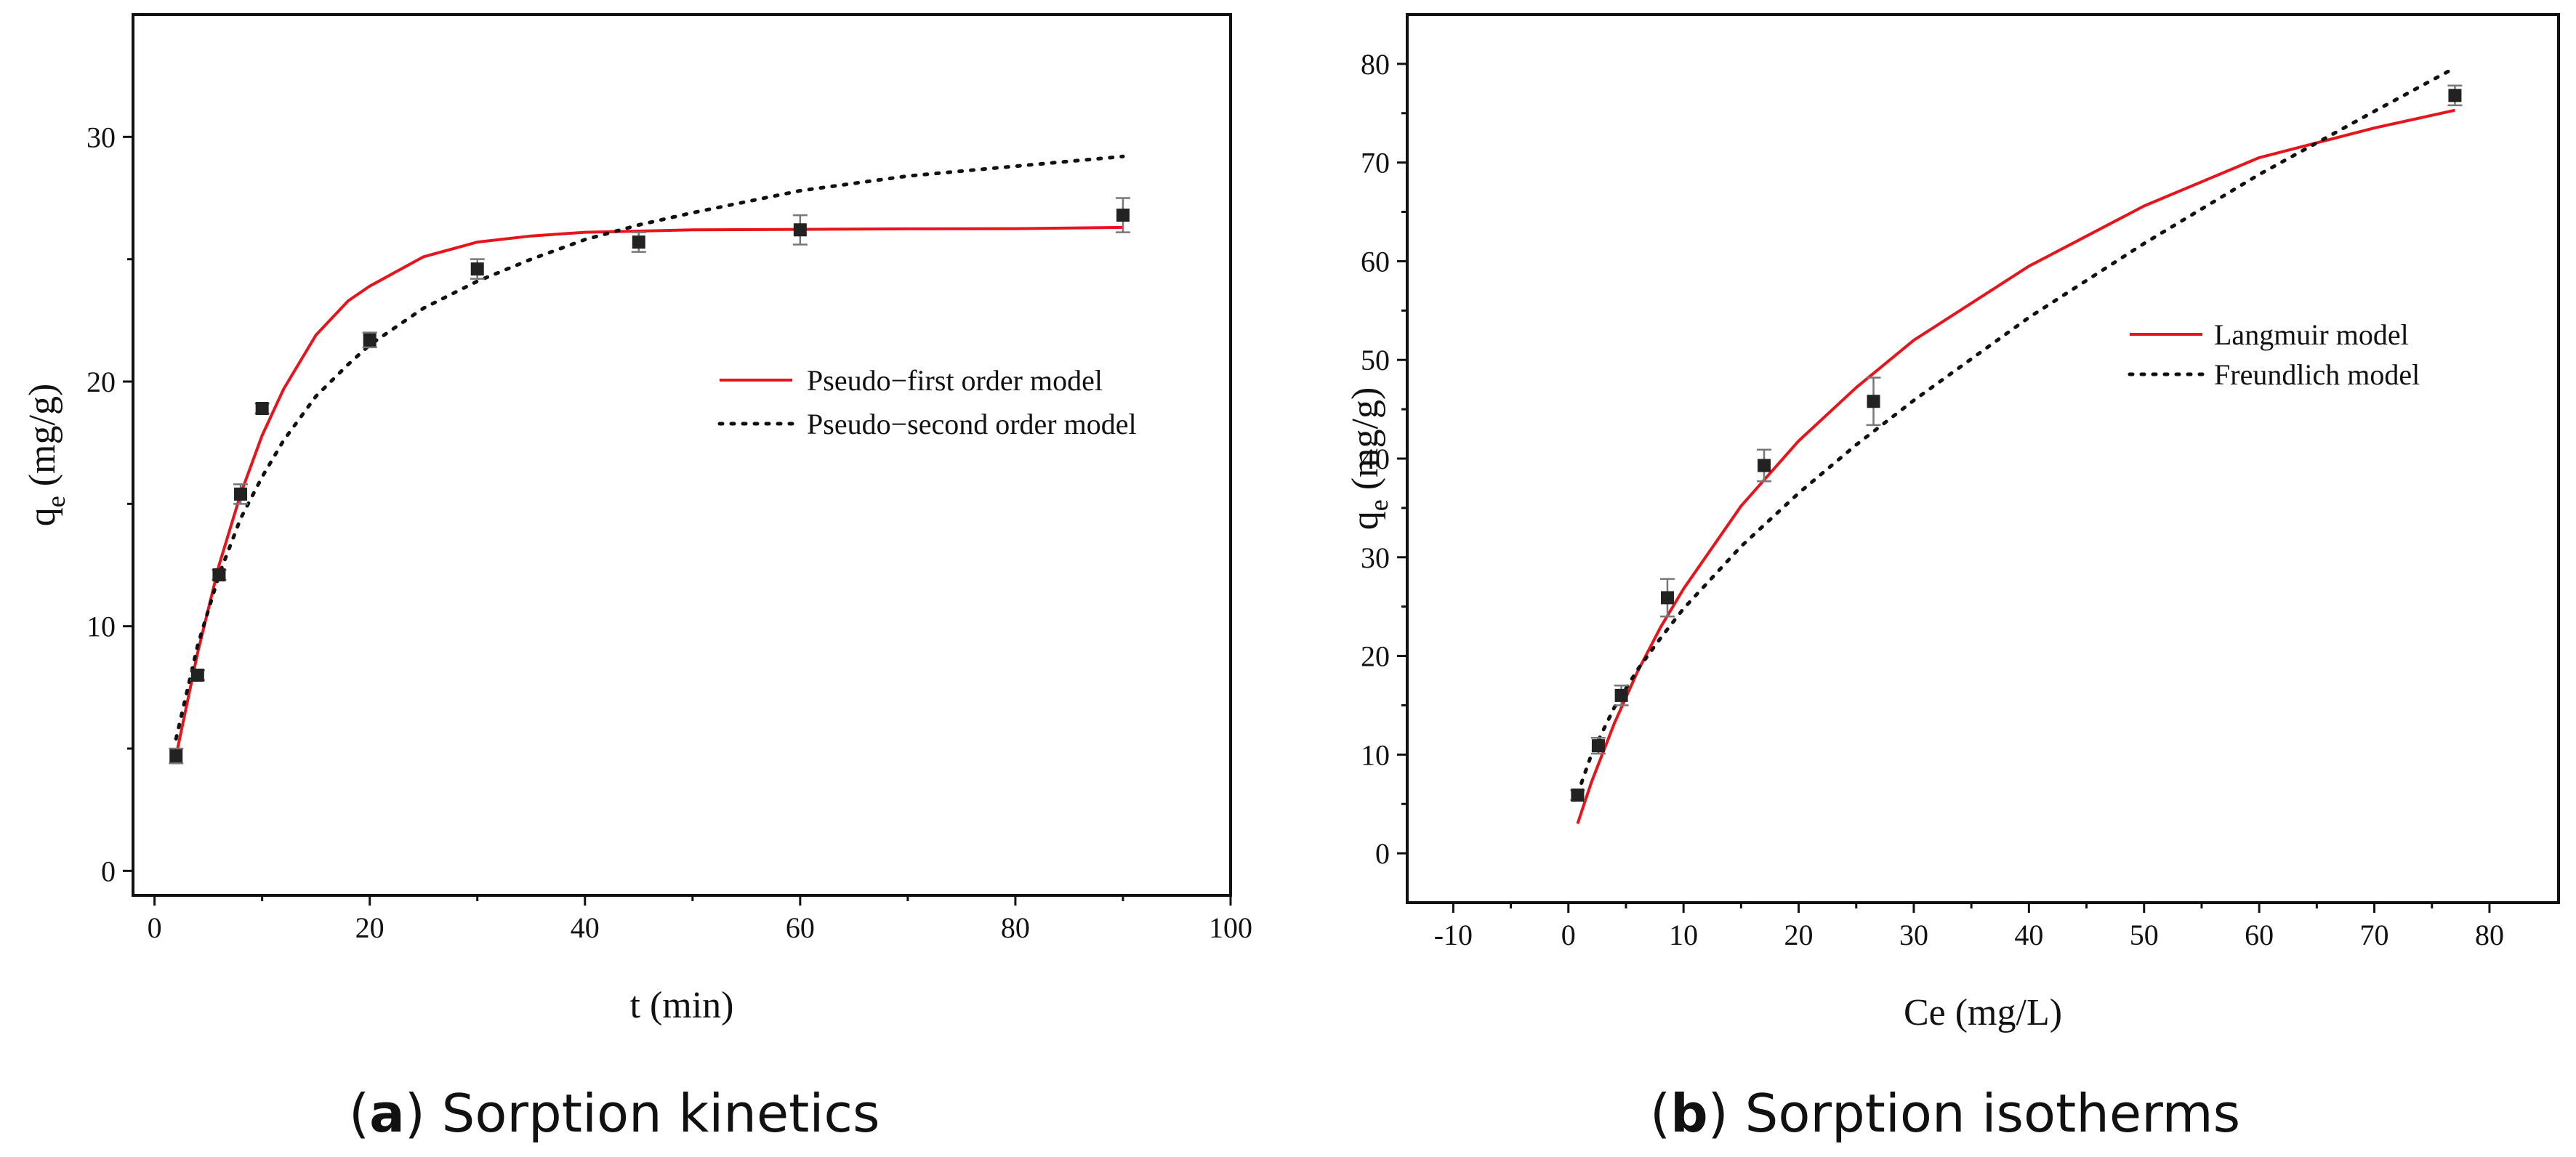  Describe the element at coordinates (1230, 927) in the screenshot. I see `x-tick-label: 100` at that location.